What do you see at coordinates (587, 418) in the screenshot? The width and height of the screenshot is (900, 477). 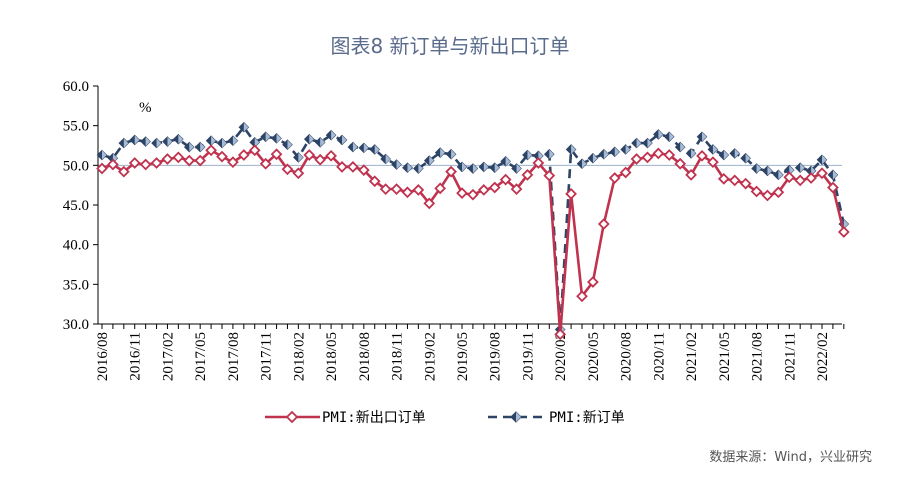 I see `legend-label-new-orders: PMI:新订单` at bounding box center [587, 418].